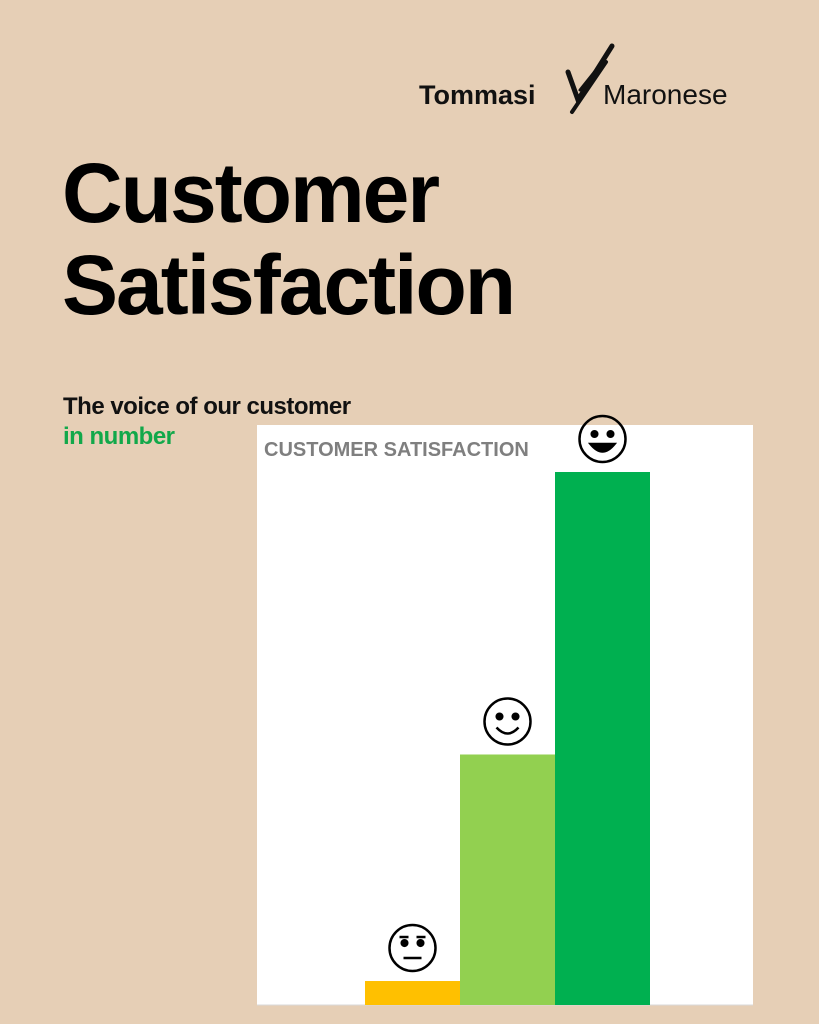 This screenshot has width=819, height=1024. Describe the element at coordinates (119, 436) in the screenshot. I see `subtitle: in number` at that location.